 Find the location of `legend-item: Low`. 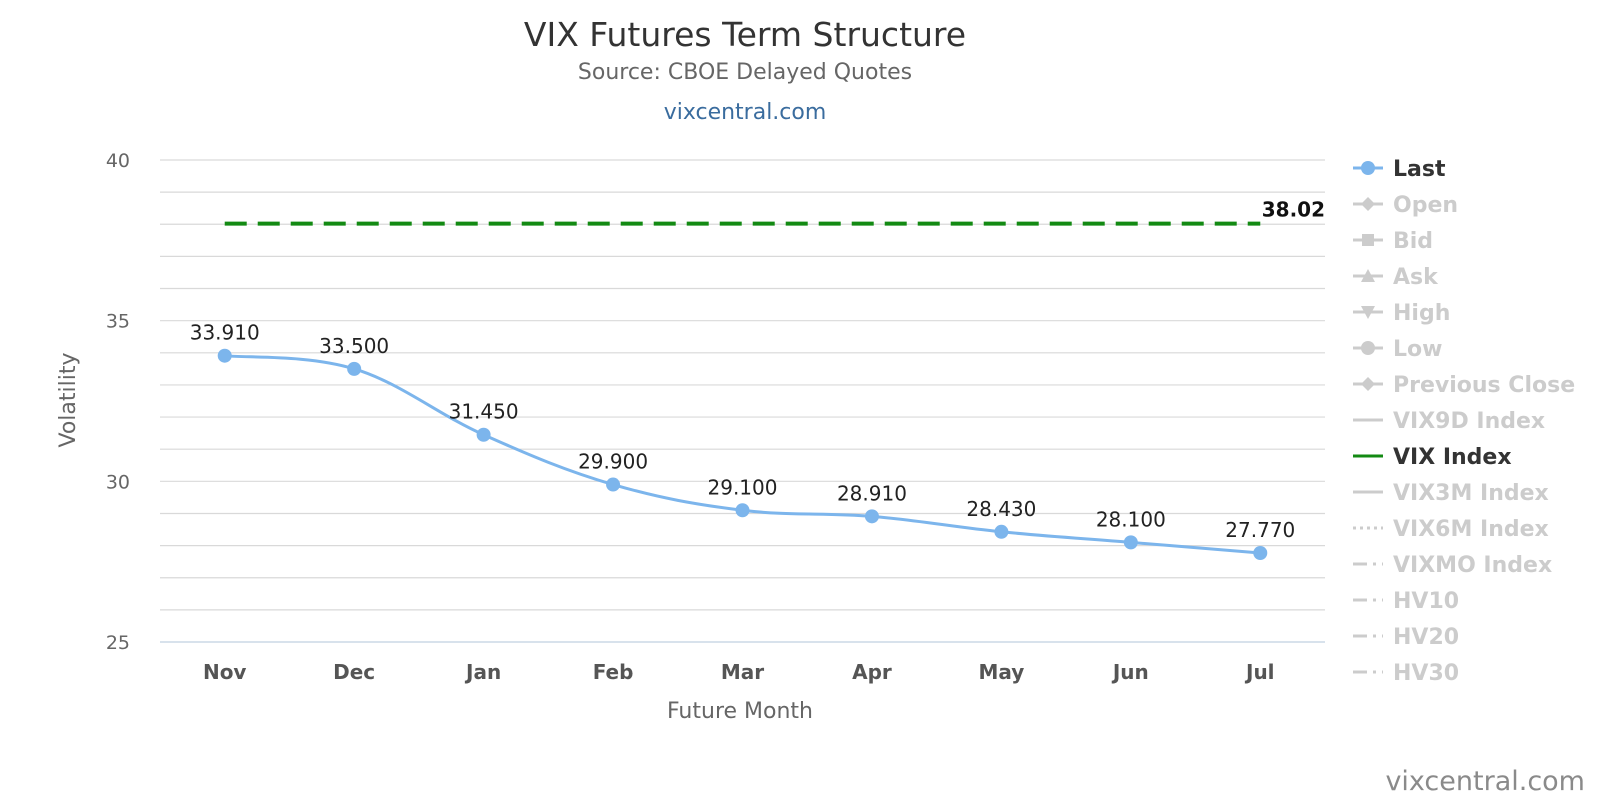

legend-item: Low is located at coordinates (1397, 349).